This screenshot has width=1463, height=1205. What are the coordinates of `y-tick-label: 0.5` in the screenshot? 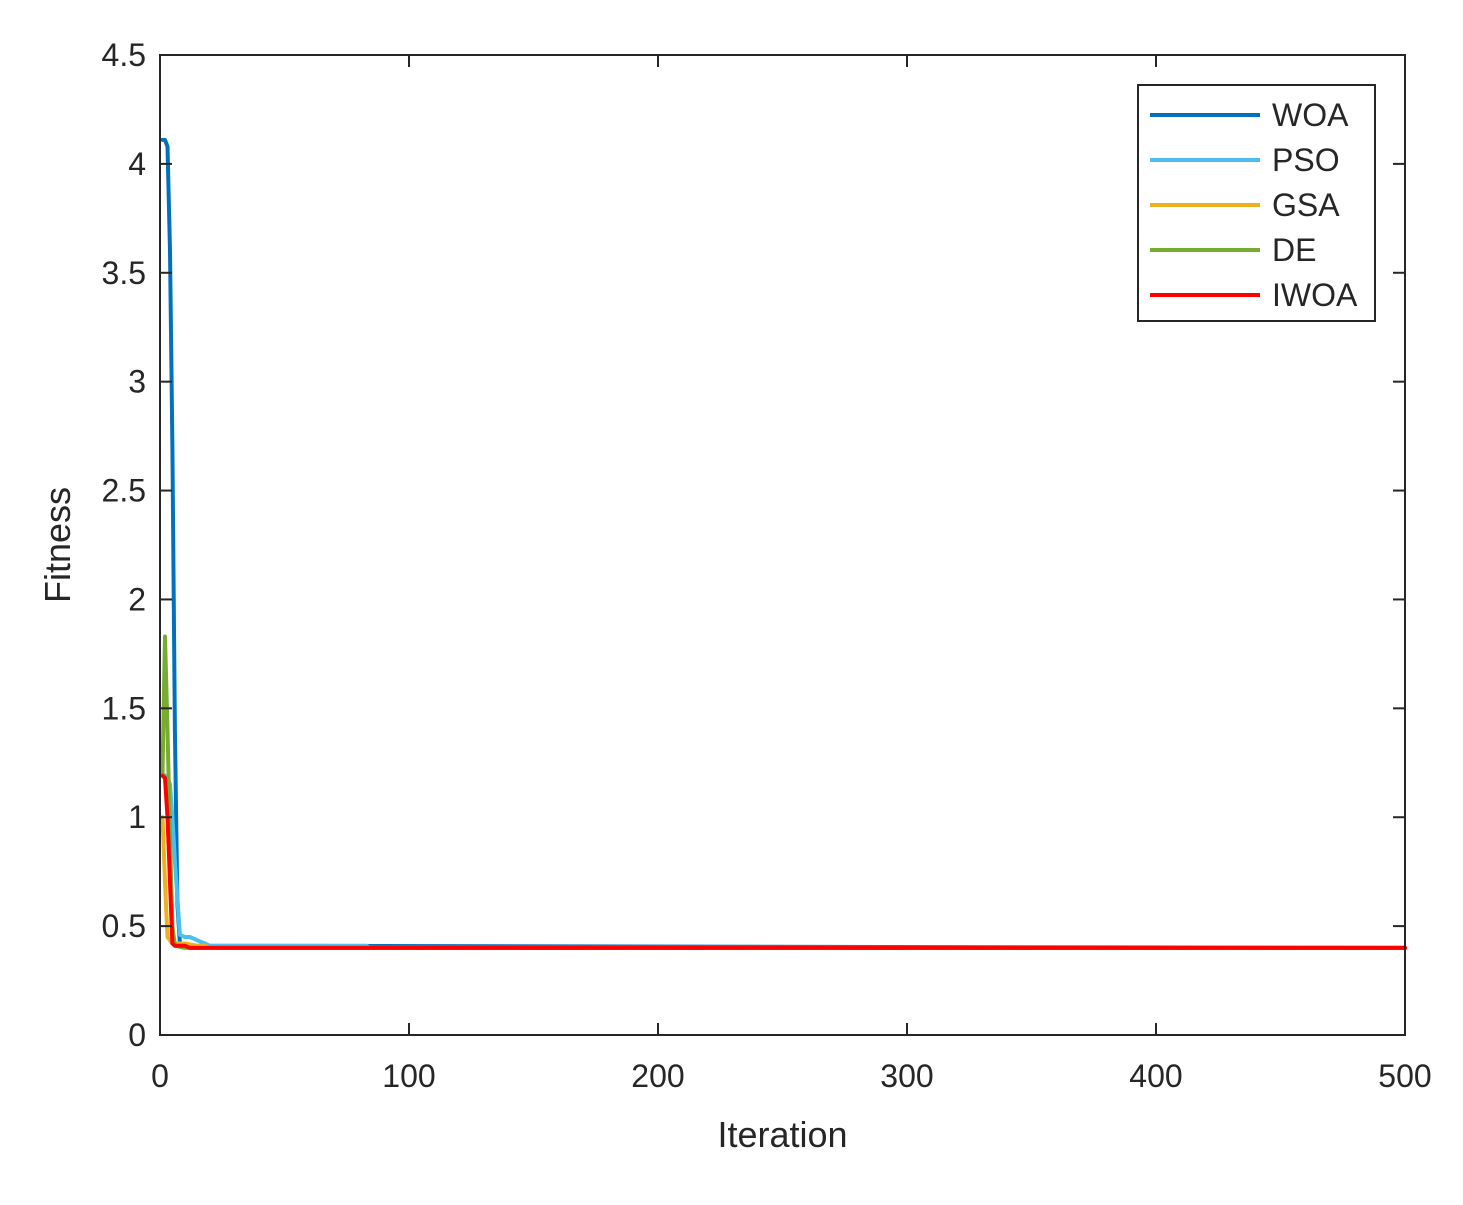 It's located at (124, 926).